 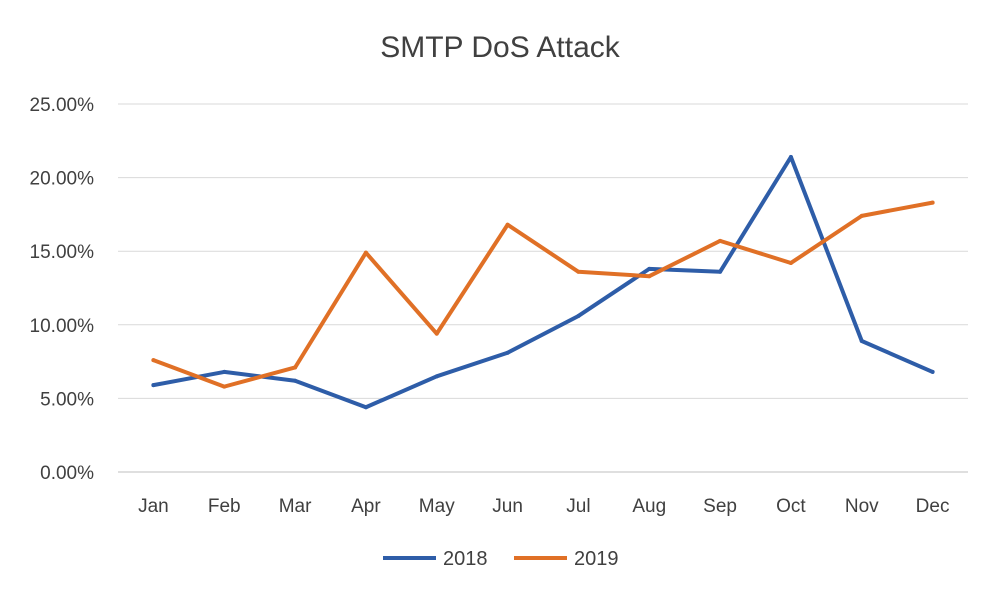 I want to click on x-tick-label: Aug, so click(x=649, y=506).